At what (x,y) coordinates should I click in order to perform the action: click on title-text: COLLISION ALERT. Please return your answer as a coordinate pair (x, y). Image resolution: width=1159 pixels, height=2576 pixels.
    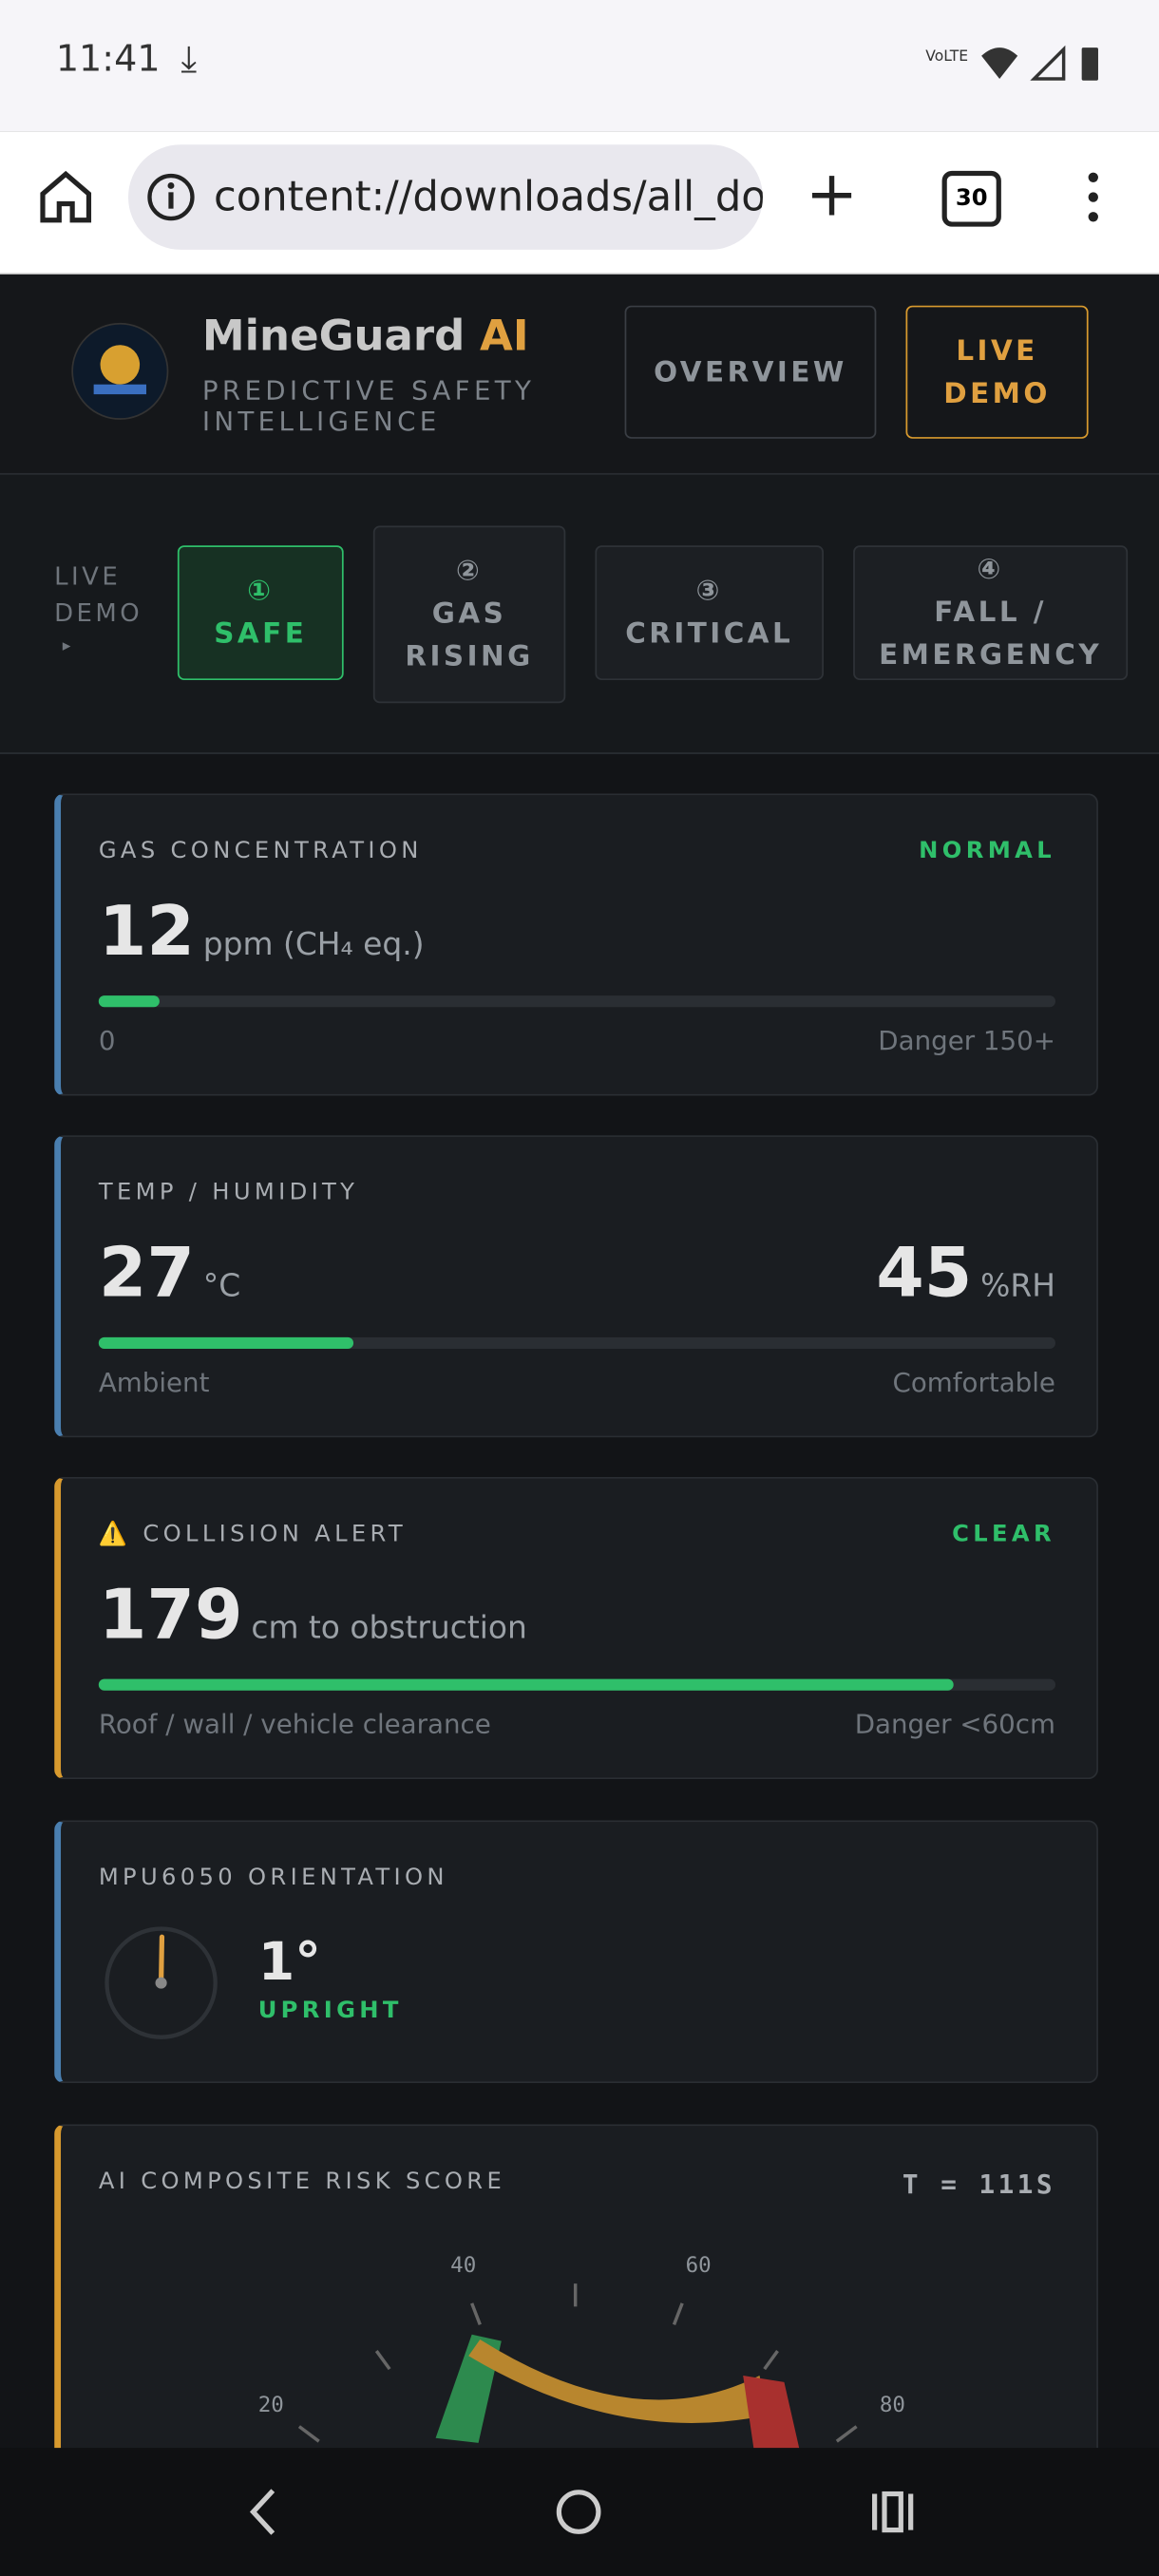
    Looking at the image, I should click on (275, 1534).